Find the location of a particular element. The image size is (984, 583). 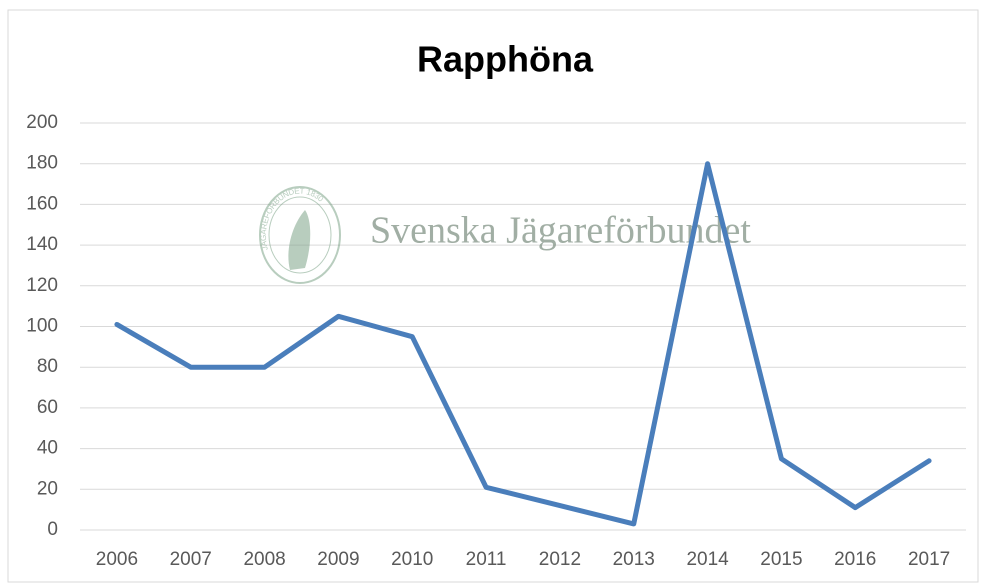

x-tick-label: 2014 is located at coordinates (707, 559).